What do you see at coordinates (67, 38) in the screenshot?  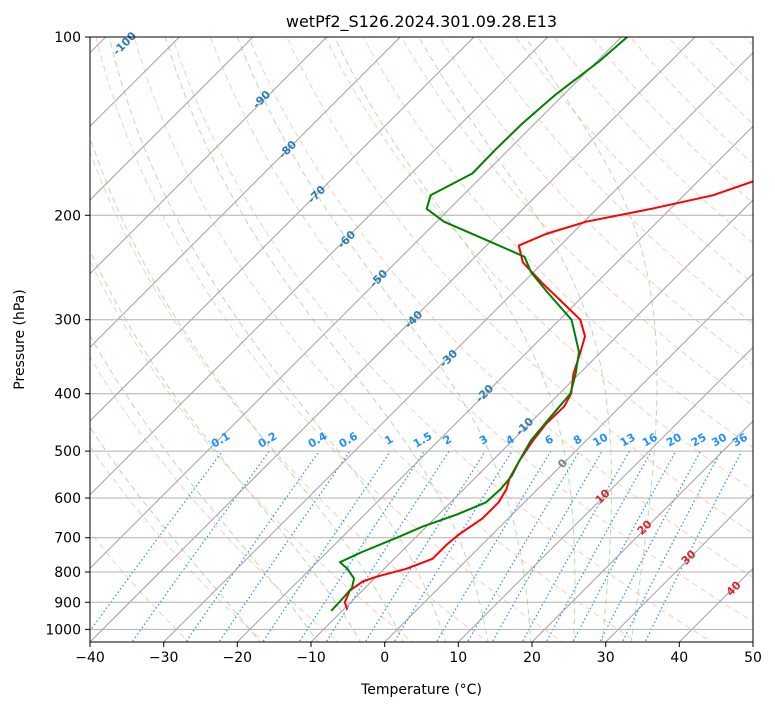 I see `y-tick-label: 100` at bounding box center [67, 38].